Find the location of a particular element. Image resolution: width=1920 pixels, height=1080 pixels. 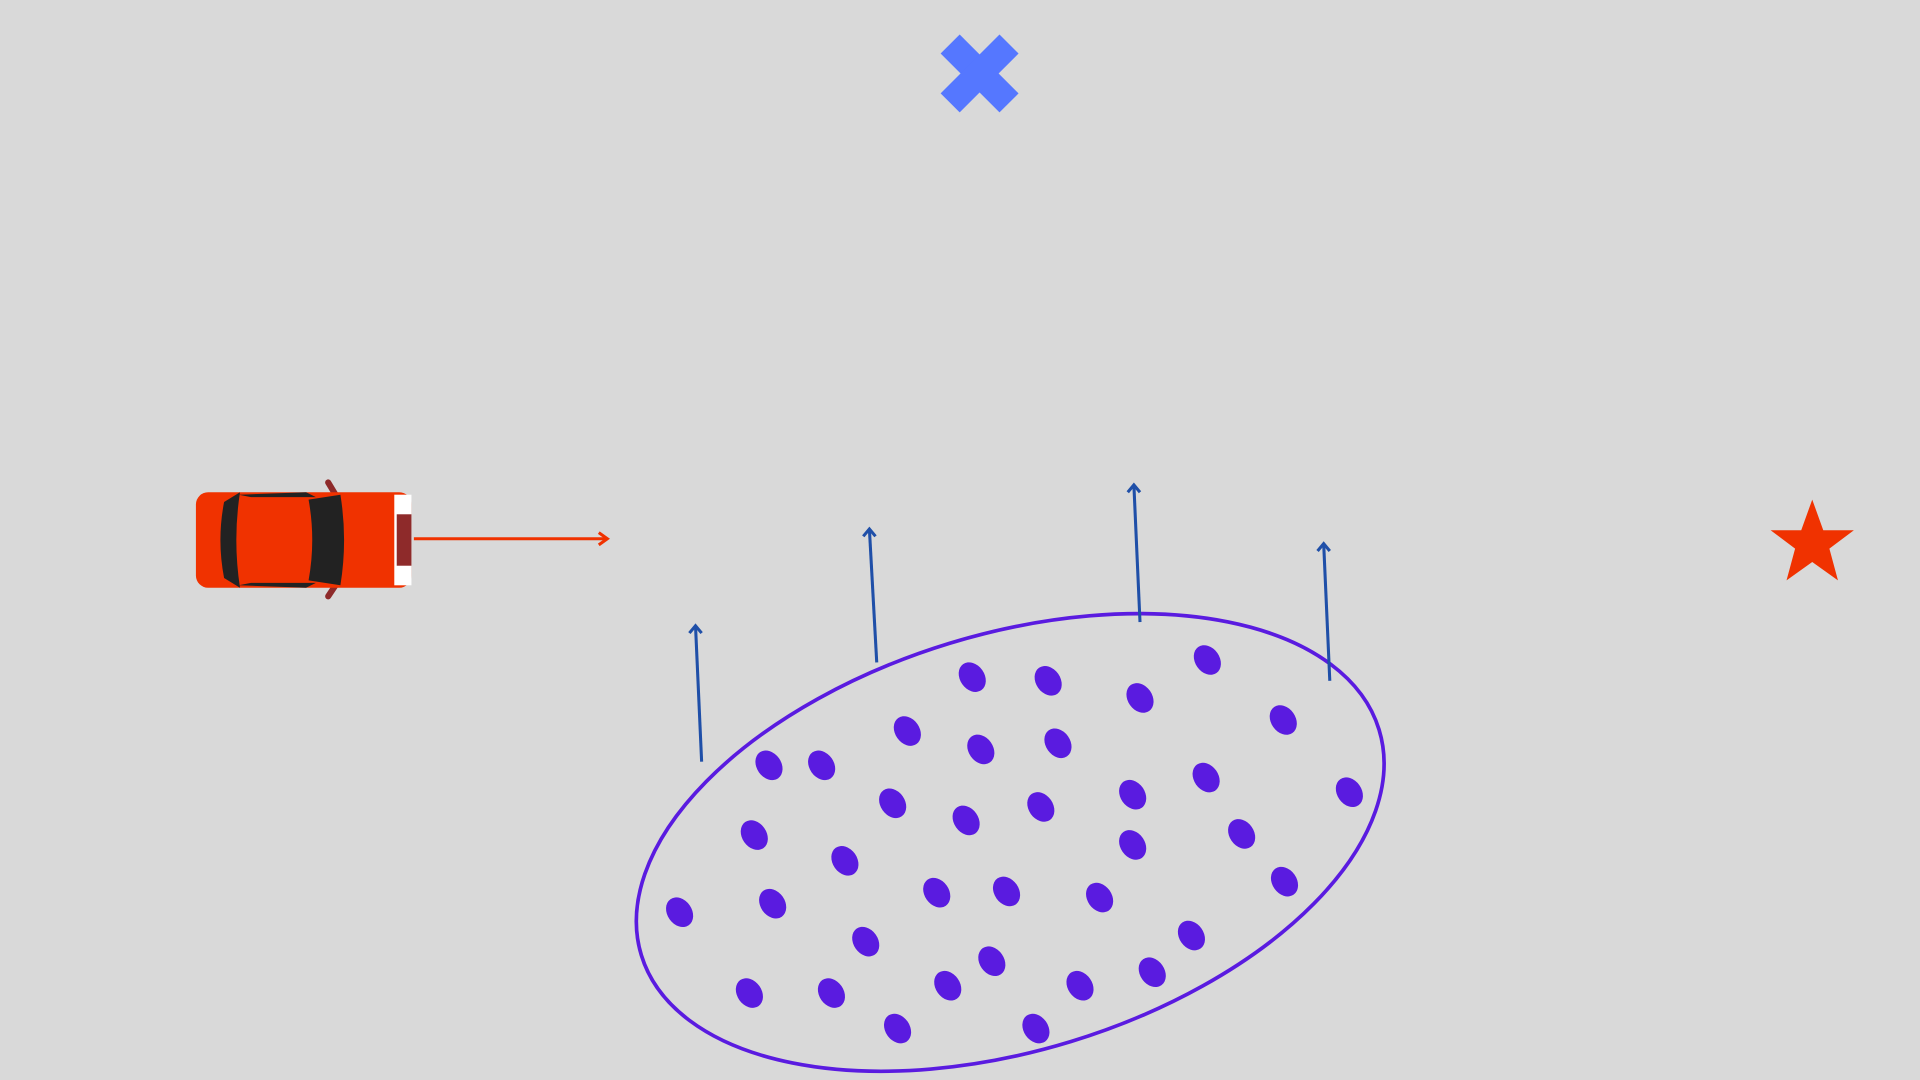

grille is located at coordinates (404, 540).